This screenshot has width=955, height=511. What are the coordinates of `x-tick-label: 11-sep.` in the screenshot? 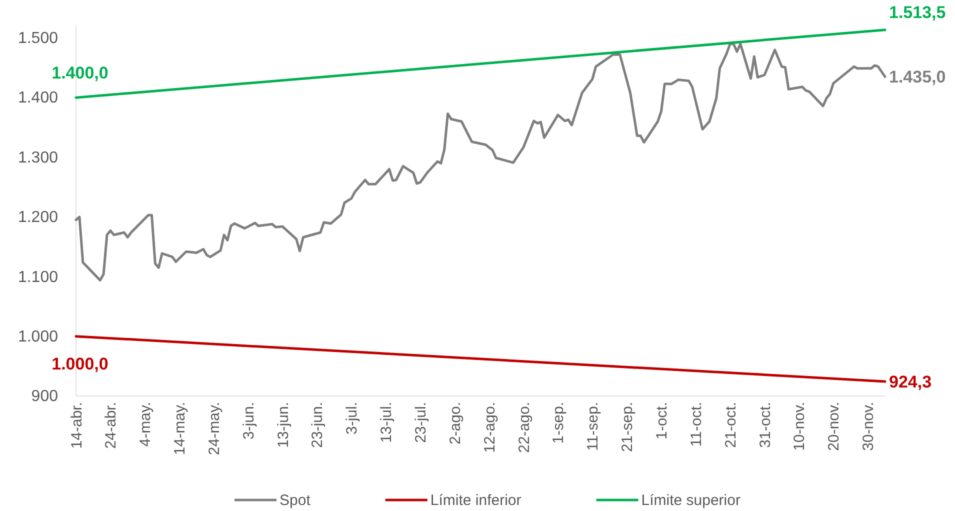 It's located at (593, 426).